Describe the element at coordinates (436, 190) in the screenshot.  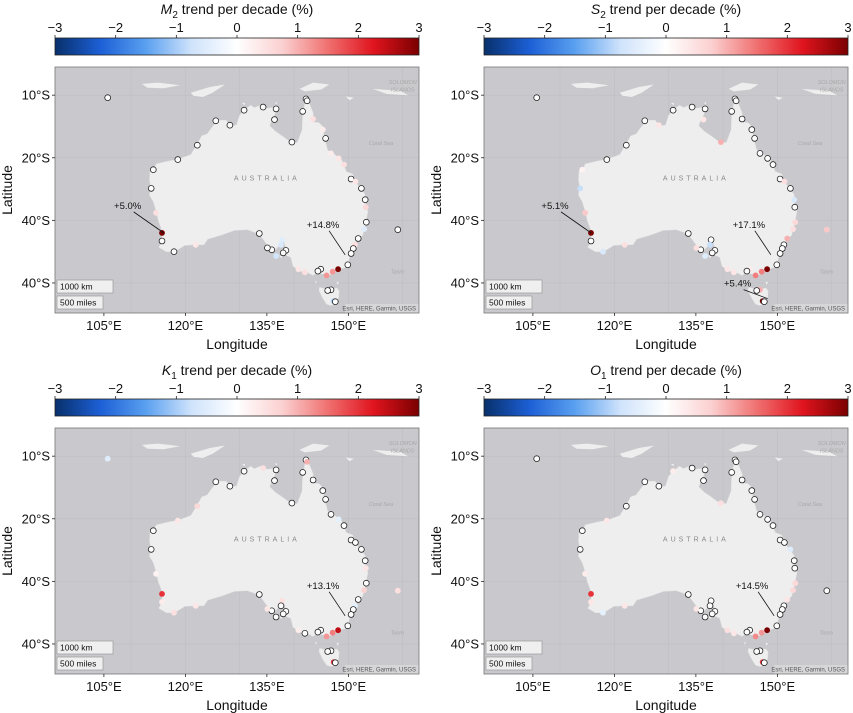
I see `y-axis-label: Latitude` at that location.